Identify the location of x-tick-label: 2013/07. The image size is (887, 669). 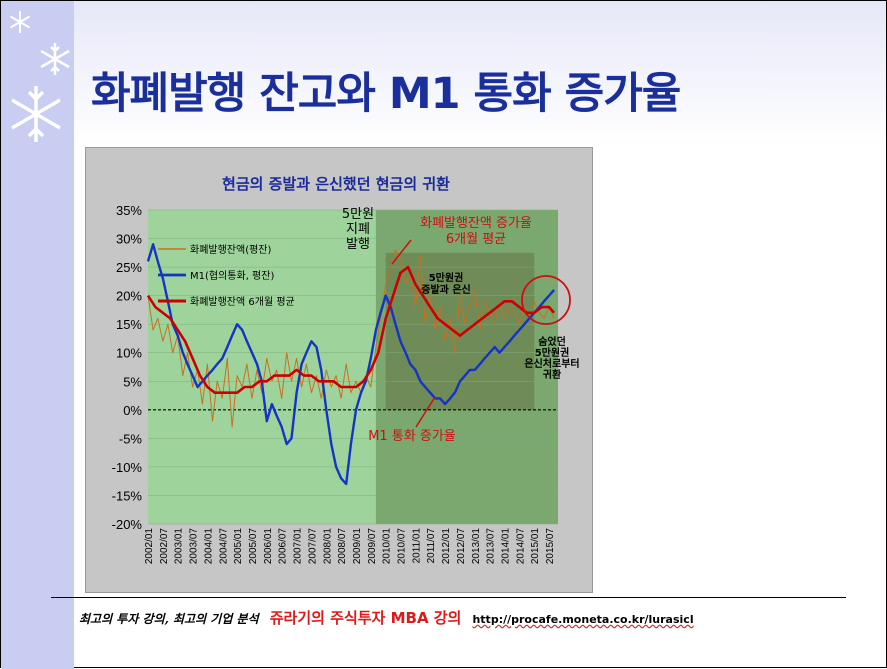
(491, 546).